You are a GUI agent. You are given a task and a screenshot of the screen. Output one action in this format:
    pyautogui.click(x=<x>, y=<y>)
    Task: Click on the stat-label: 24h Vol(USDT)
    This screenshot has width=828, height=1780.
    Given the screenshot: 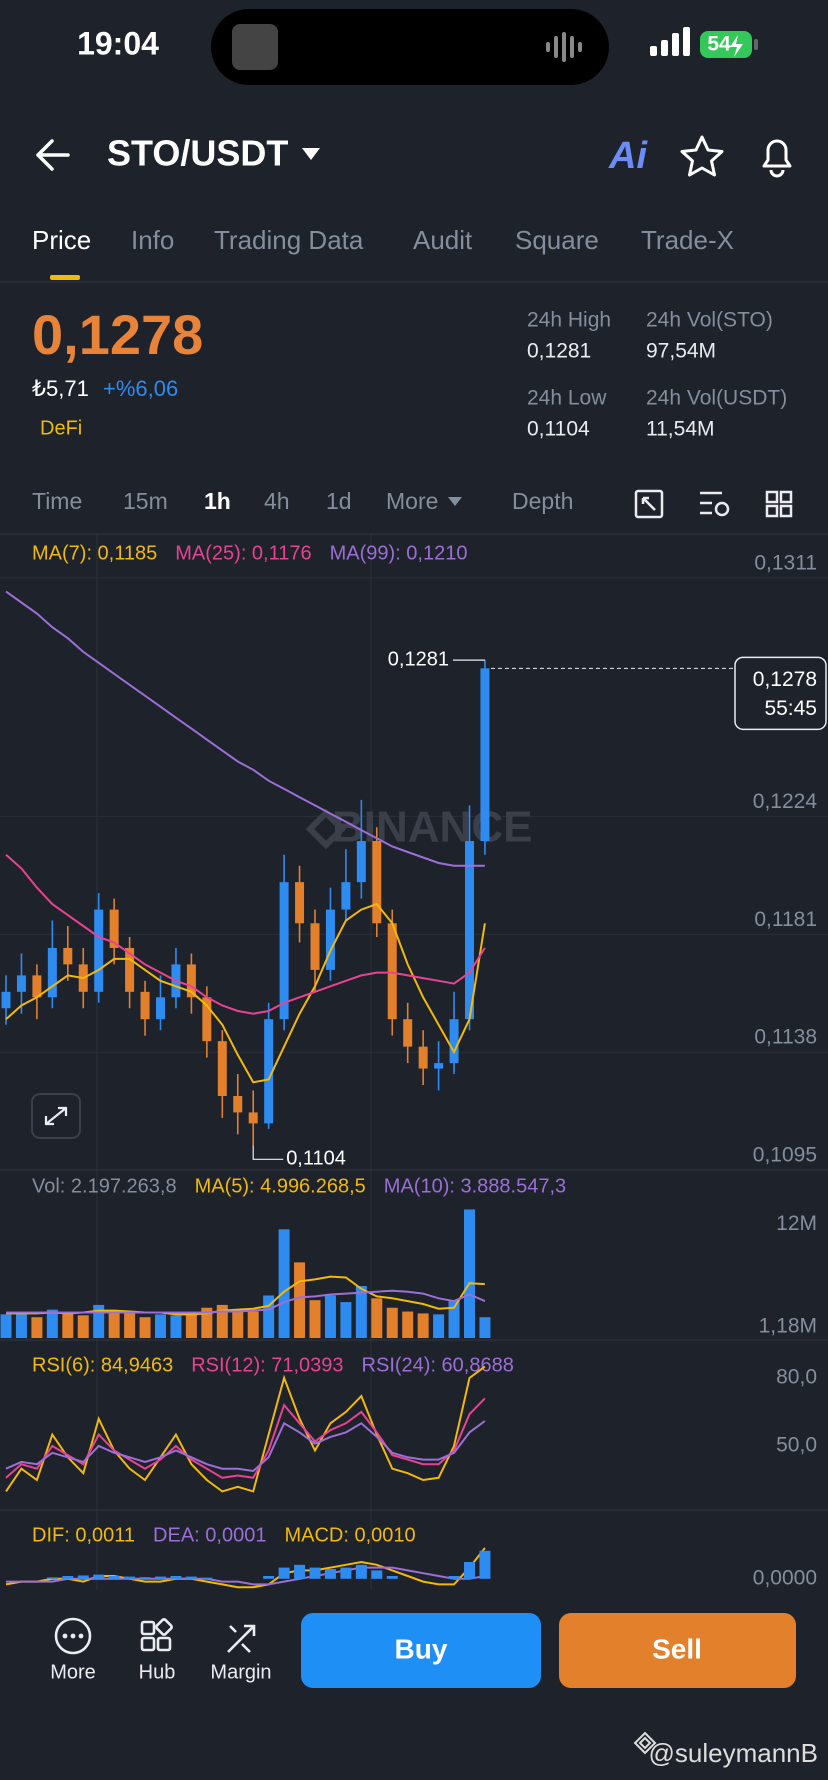 What is the action you would take?
    pyautogui.click(x=716, y=398)
    